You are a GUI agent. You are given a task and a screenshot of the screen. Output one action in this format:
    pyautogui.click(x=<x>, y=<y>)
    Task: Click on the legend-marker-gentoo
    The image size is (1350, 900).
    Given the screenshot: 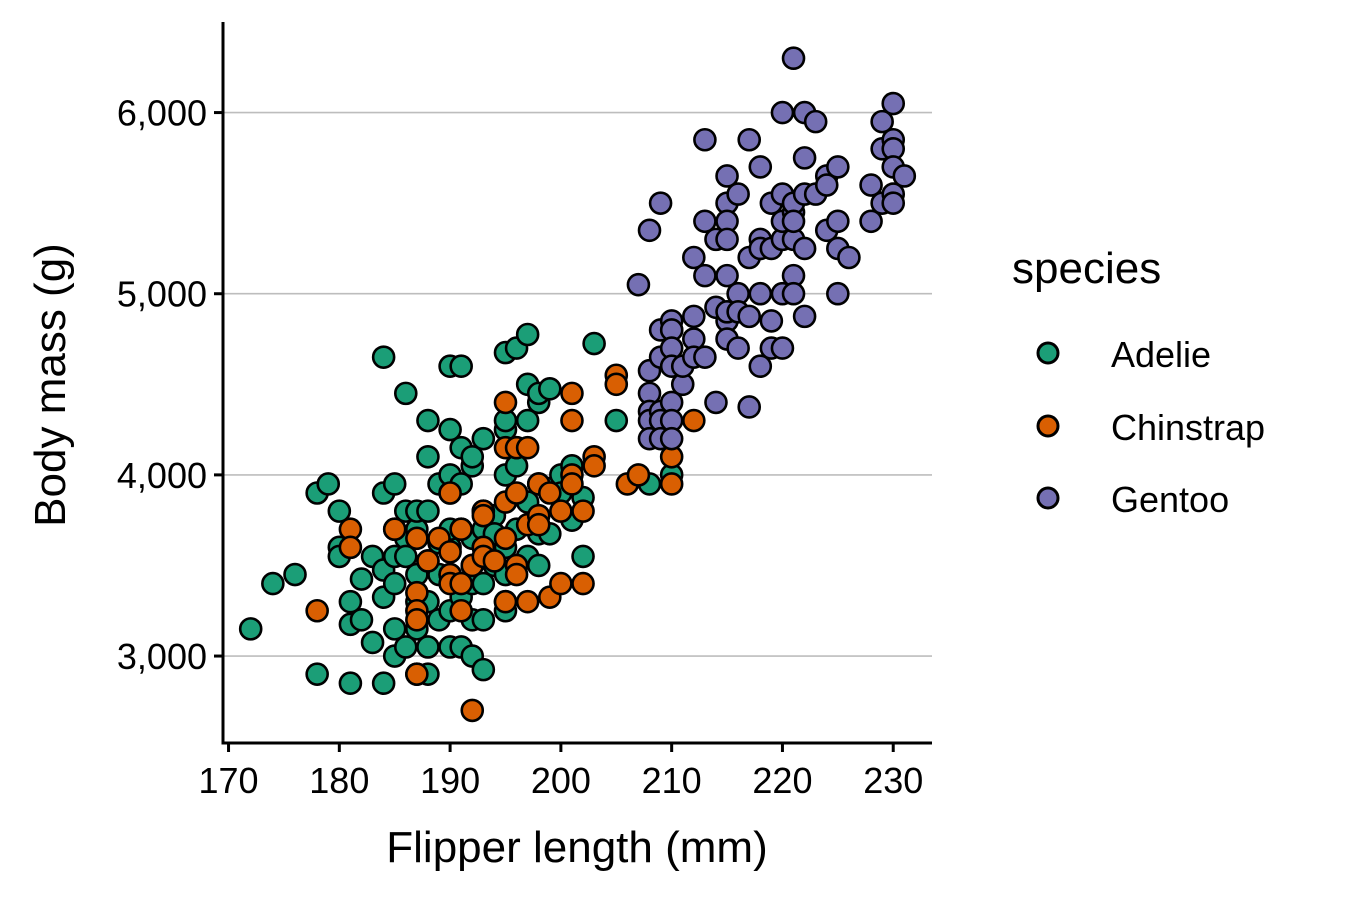 What is the action you would take?
    pyautogui.click(x=1048, y=498)
    